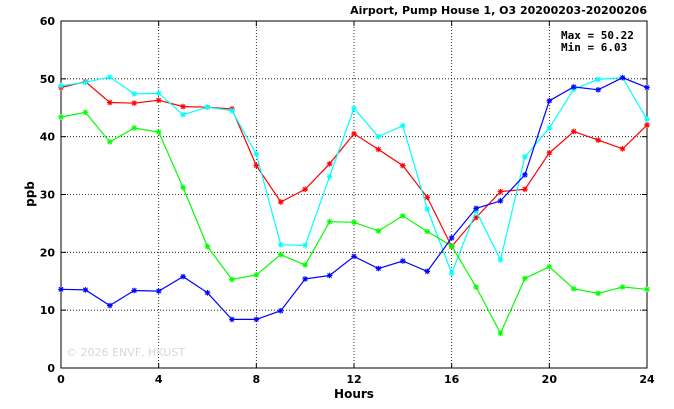 The width and height of the screenshot is (674, 409). Describe the element at coordinates (125, 352) in the screenshot. I see `watermark: © 2026 ENVF, HKUST` at that location.